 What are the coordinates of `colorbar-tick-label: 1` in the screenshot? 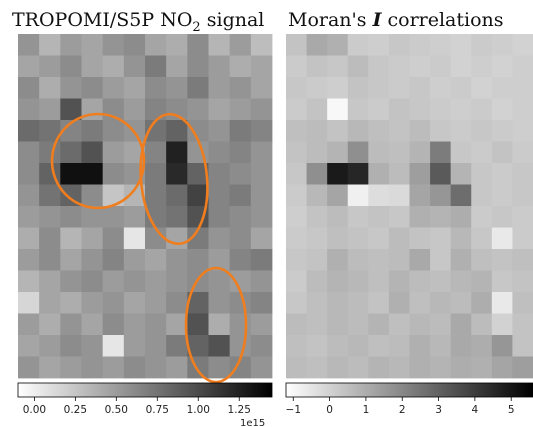 It's located at (366, 410).